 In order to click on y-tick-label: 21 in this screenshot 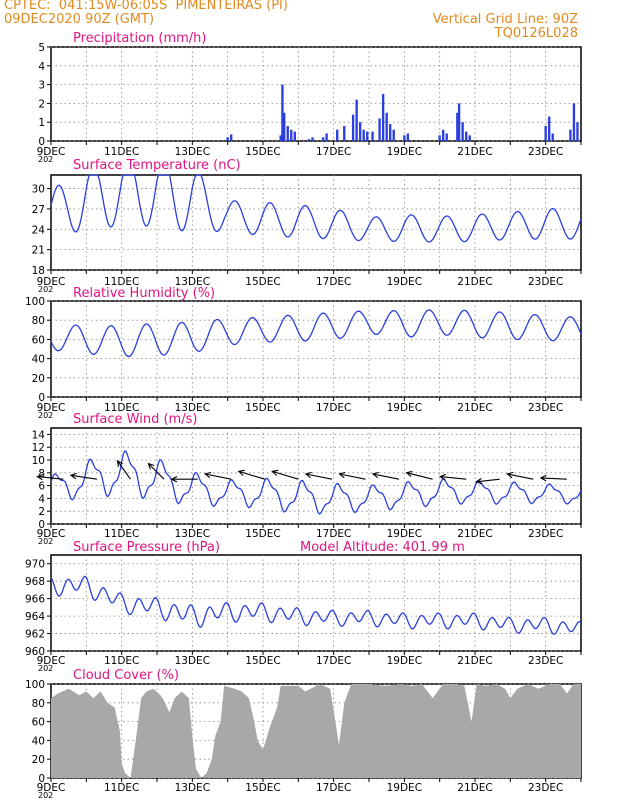, I will do `click(38, 251)`.